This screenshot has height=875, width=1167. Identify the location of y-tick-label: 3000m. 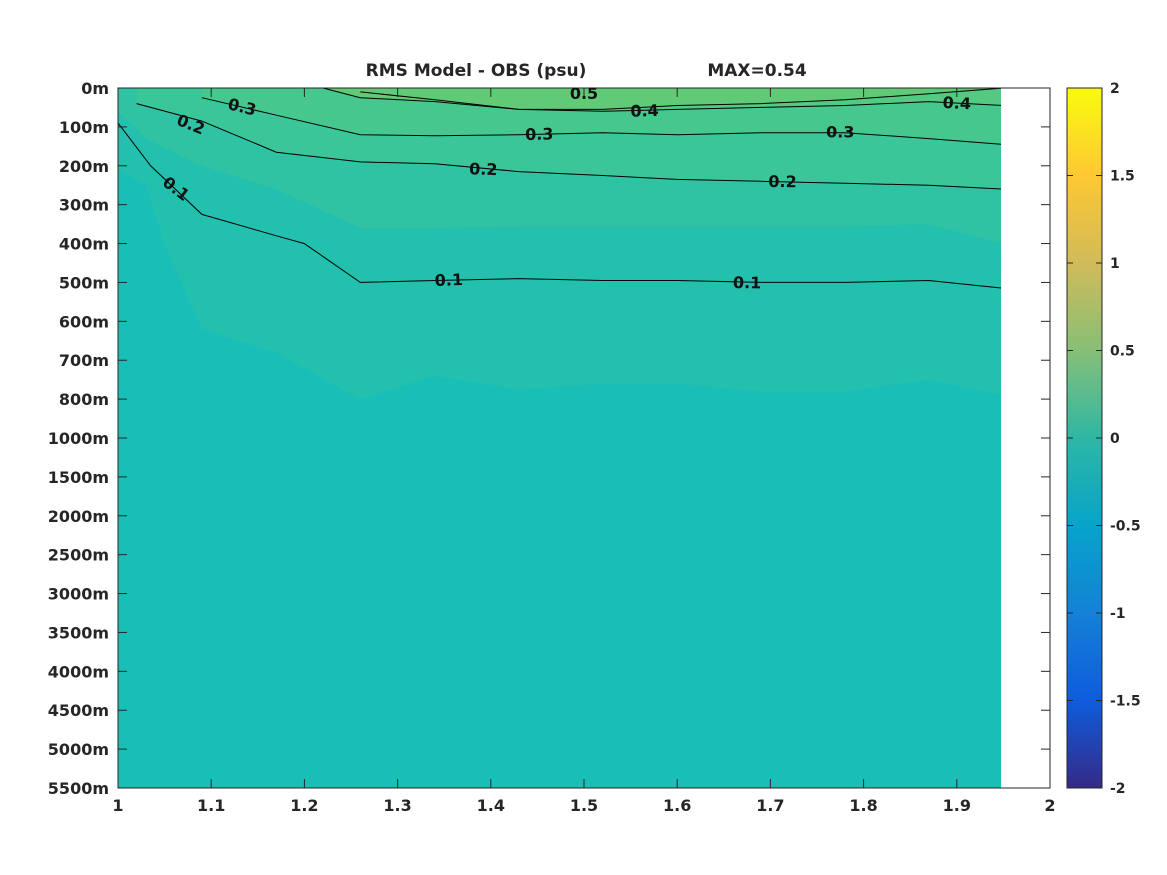
(78, 594).